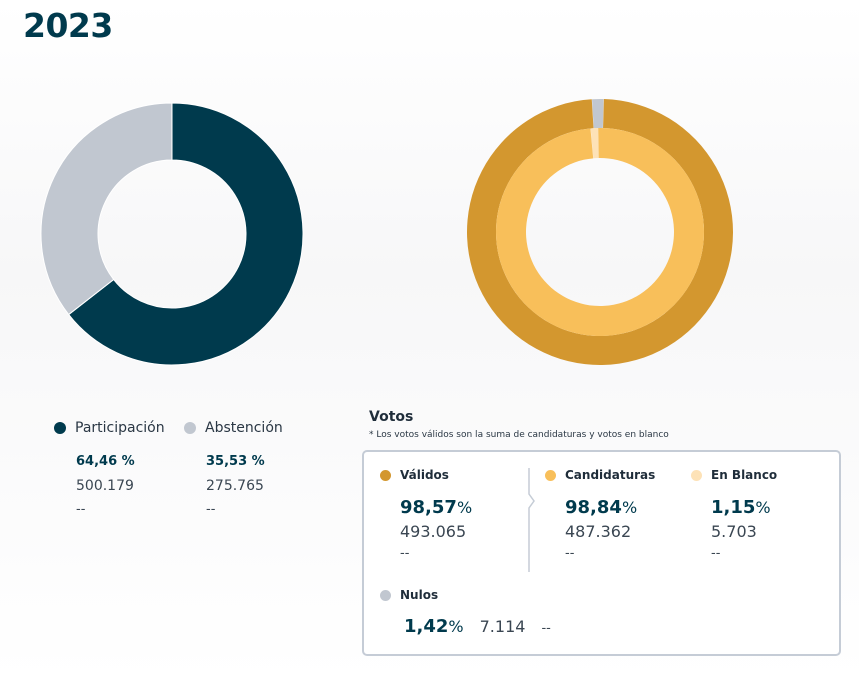  Describe the element at coordinates (477, 626) in the screenshot. I see `nulos-values: 1,42% 7.114 --` at that location.